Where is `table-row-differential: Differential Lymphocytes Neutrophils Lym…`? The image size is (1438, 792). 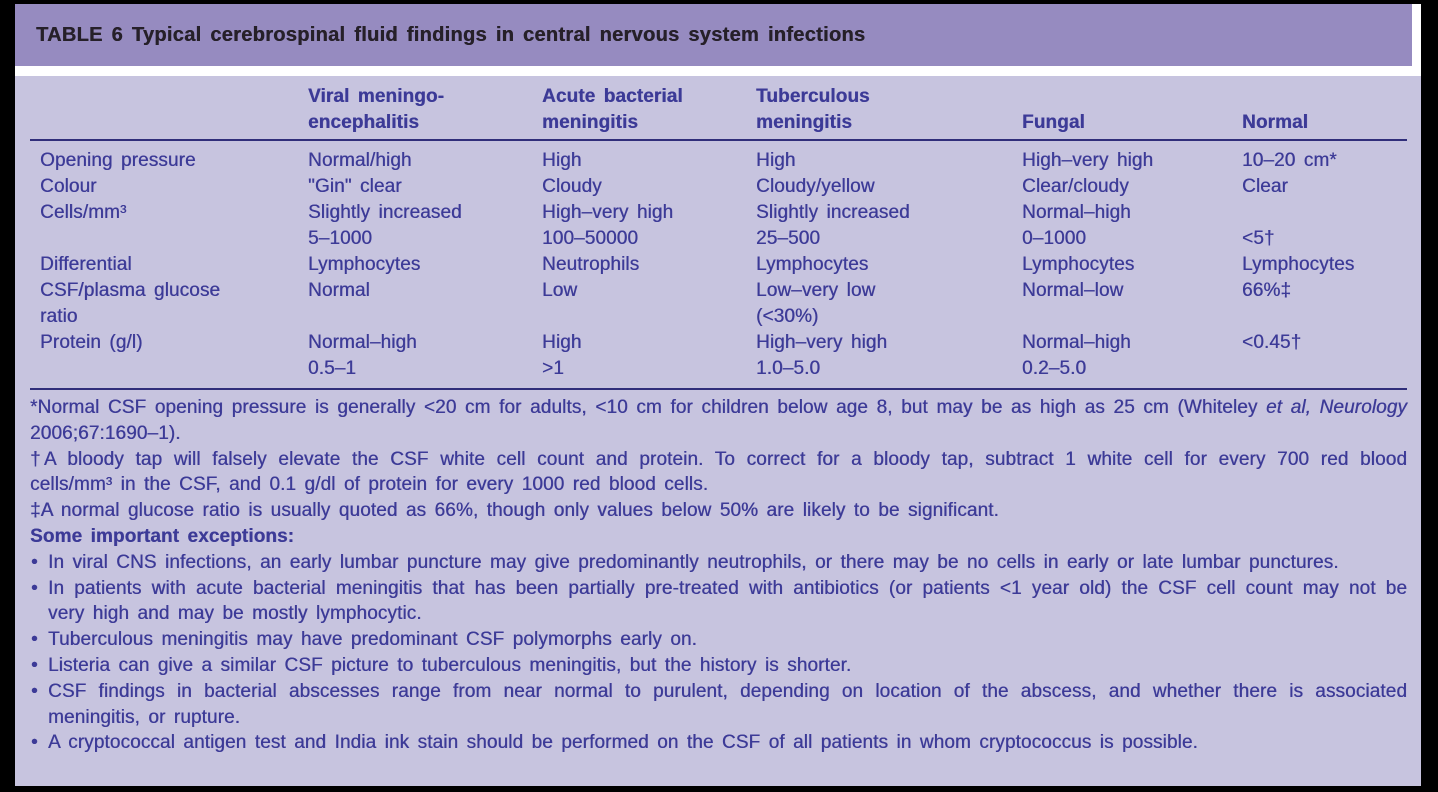
table-row-differential: Differential Lymphocytes Neutrophils Lym… is located at coordinates (723, 265).